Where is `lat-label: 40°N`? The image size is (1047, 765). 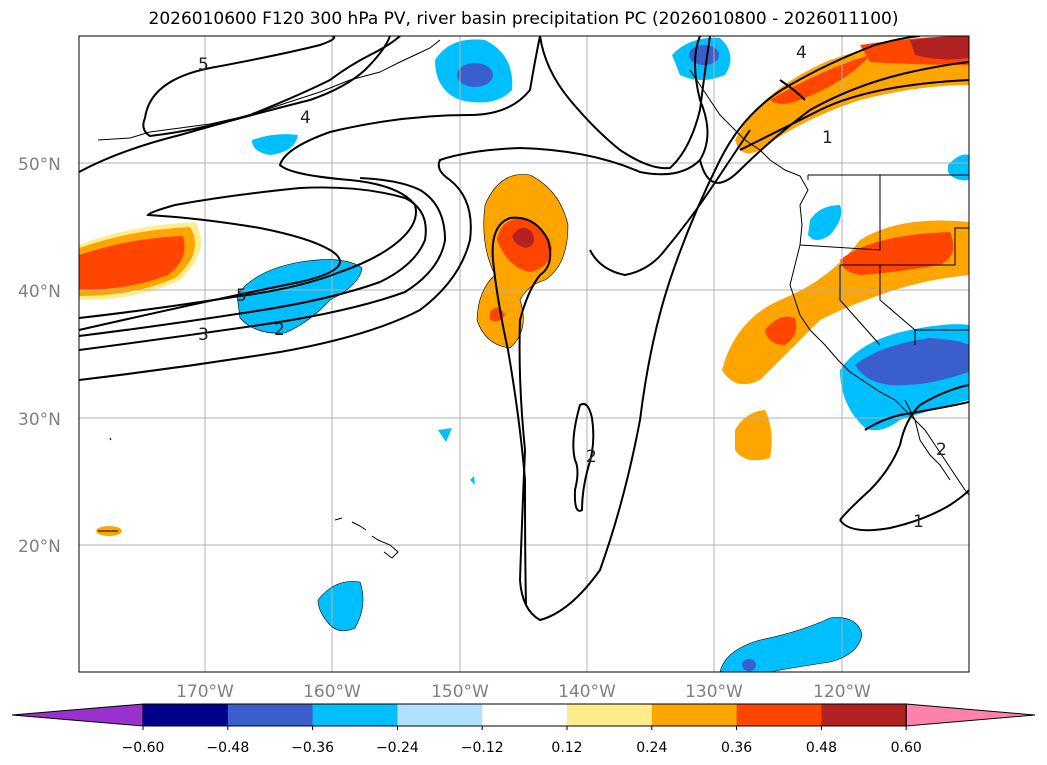
lat-label: 40°N is located at coordinates (39, 292).